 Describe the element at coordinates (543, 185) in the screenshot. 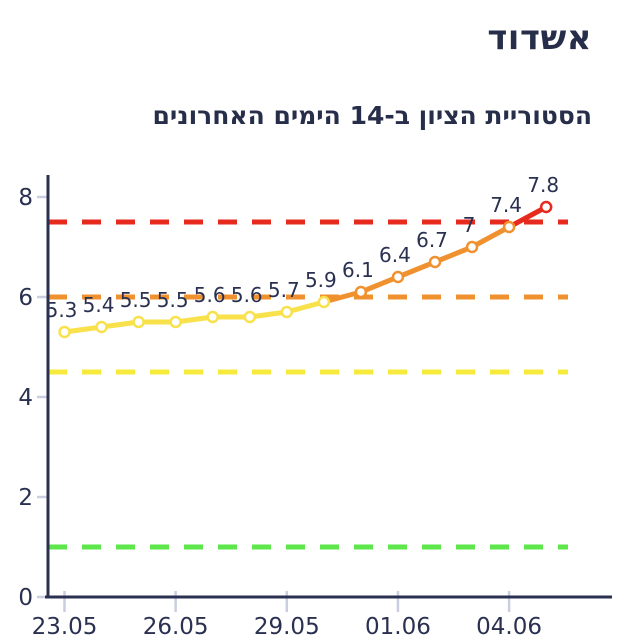

I see `data-point-label: 7.8` at that location.